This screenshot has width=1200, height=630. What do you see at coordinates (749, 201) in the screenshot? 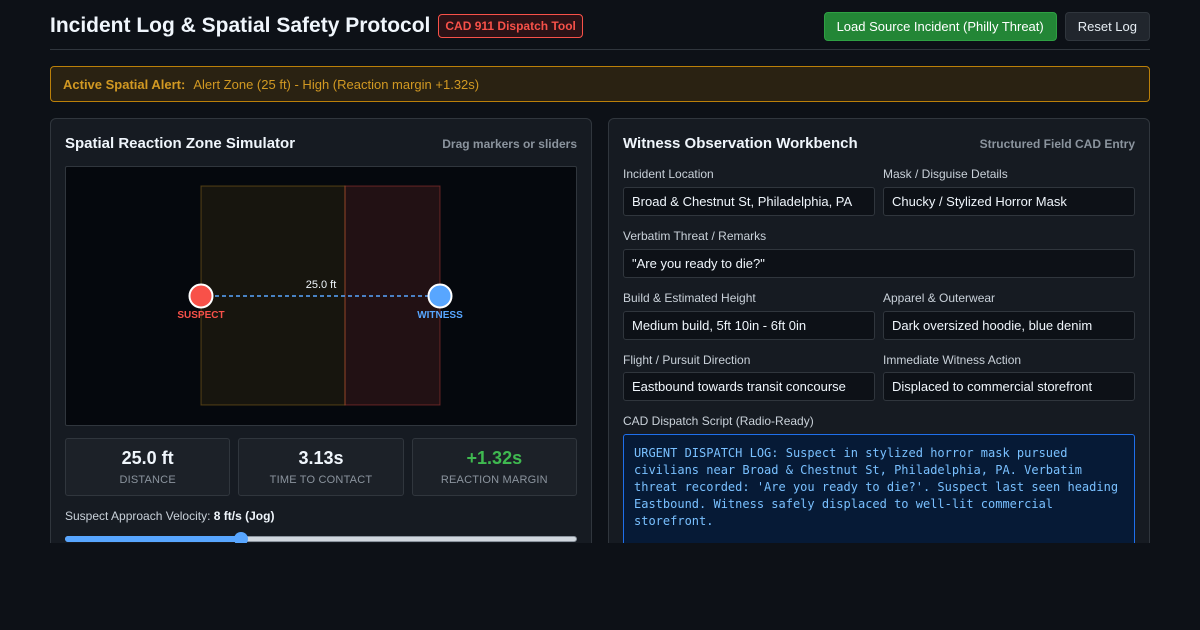
I see `location-input: Broad & Chestnut St, Philadelphia, PA` at bounding box center [749, 201].